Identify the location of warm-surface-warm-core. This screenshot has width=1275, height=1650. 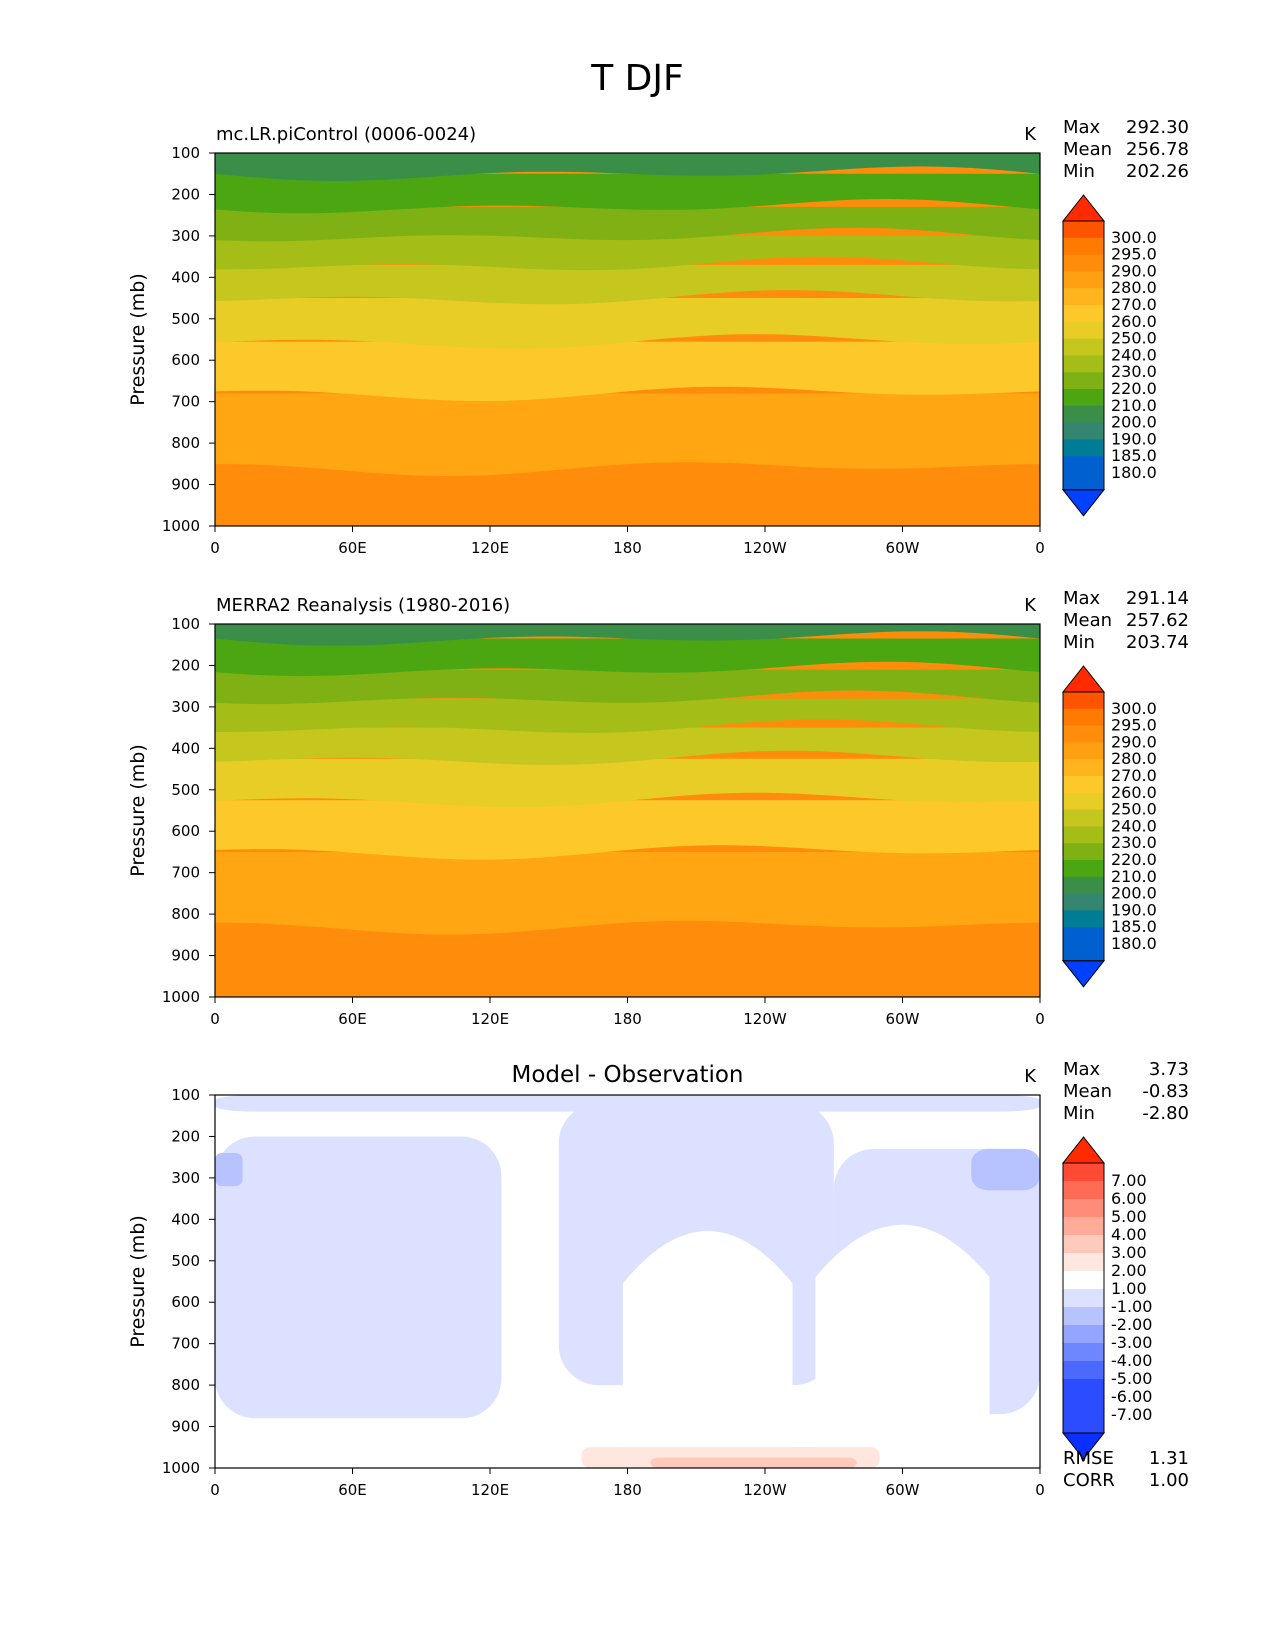
(753, 1462).